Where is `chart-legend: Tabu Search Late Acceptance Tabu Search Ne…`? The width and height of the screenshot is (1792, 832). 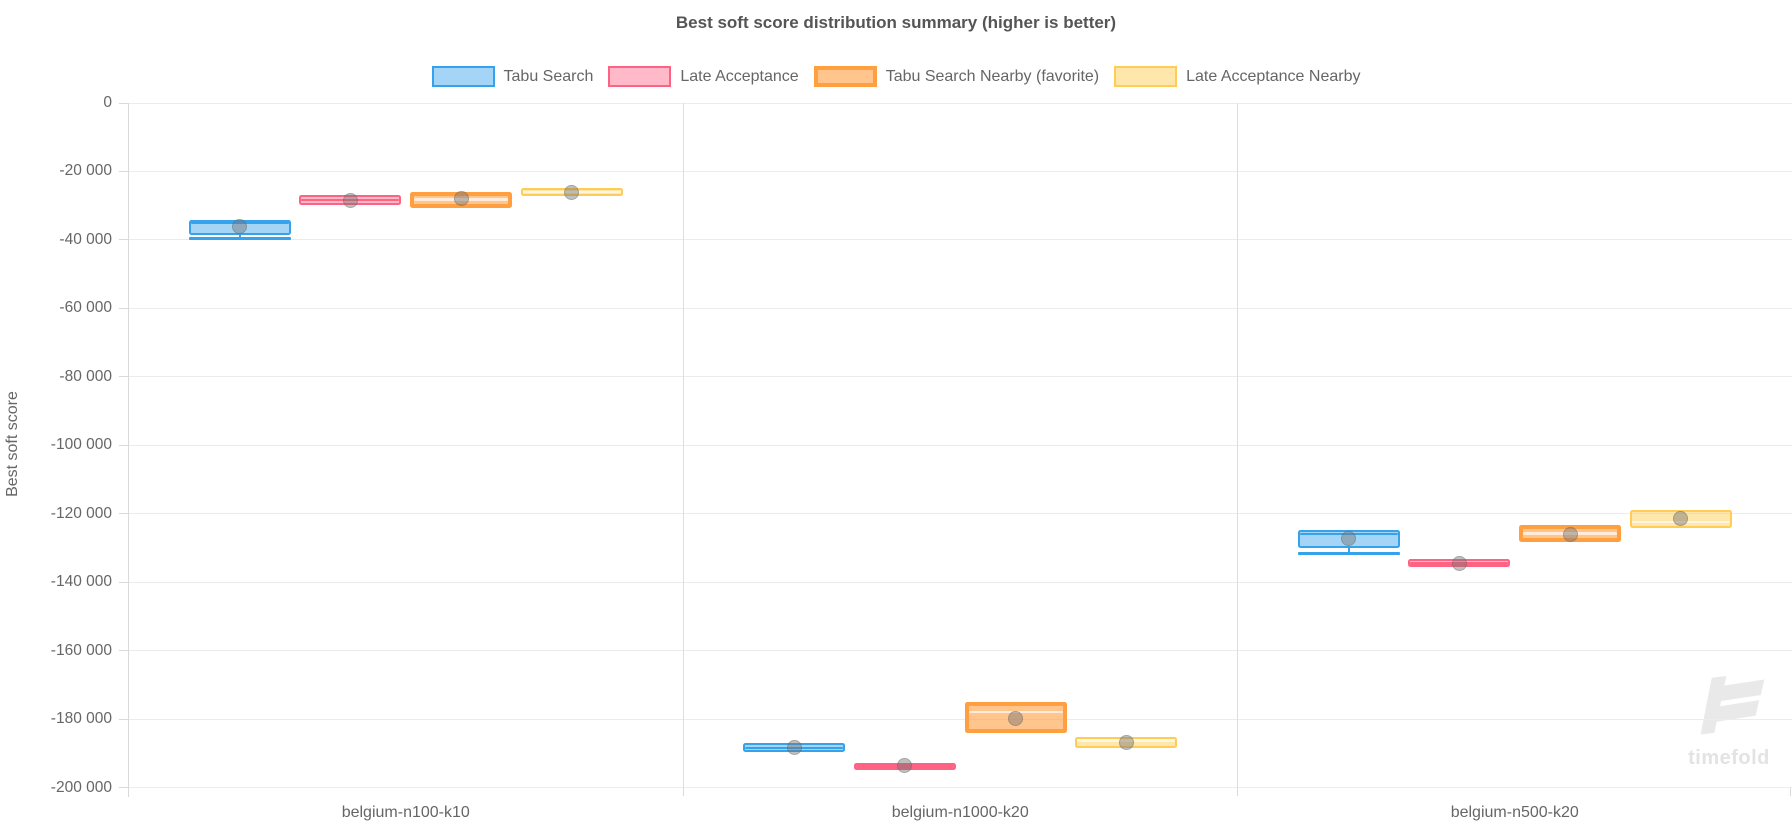 chart-legend: Tabu Search Late Acceptance Tabu Search Ne… is located at coordinates (896, 76).